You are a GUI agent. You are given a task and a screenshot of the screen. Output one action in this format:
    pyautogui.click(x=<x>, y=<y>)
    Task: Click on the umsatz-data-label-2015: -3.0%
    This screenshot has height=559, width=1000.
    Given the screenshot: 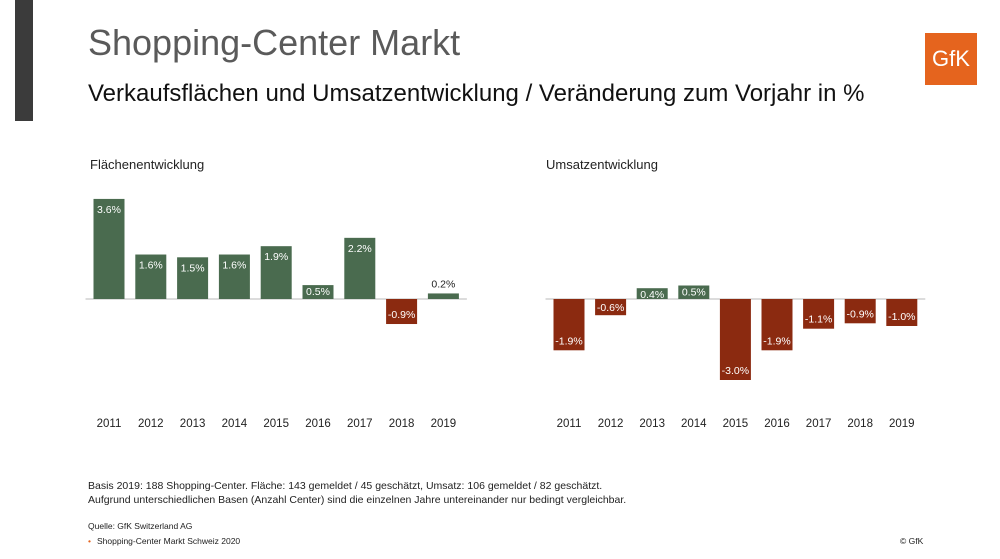 What is the action you would take?
    pyautogui.click(x=735, y=371)
    